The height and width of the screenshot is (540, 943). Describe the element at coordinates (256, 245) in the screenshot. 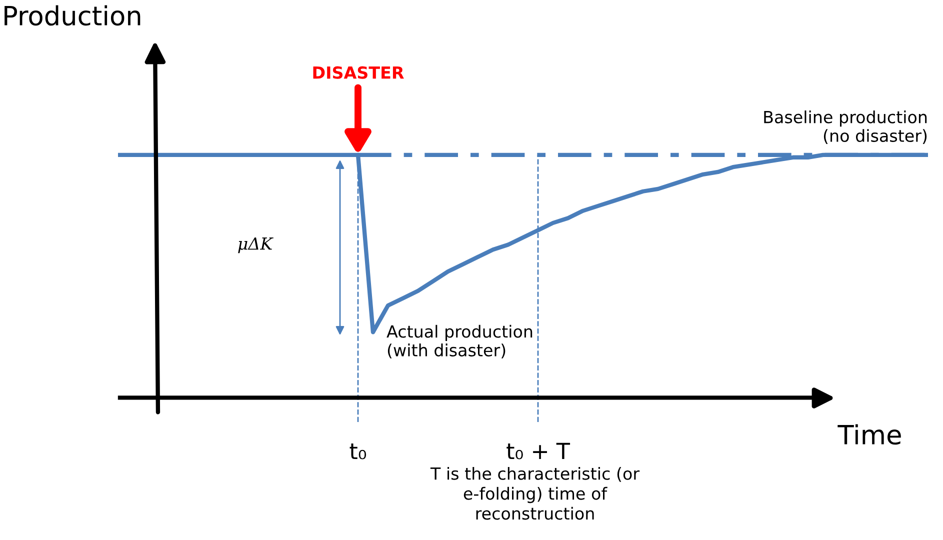

I see `annotation: μΔK` at that location.